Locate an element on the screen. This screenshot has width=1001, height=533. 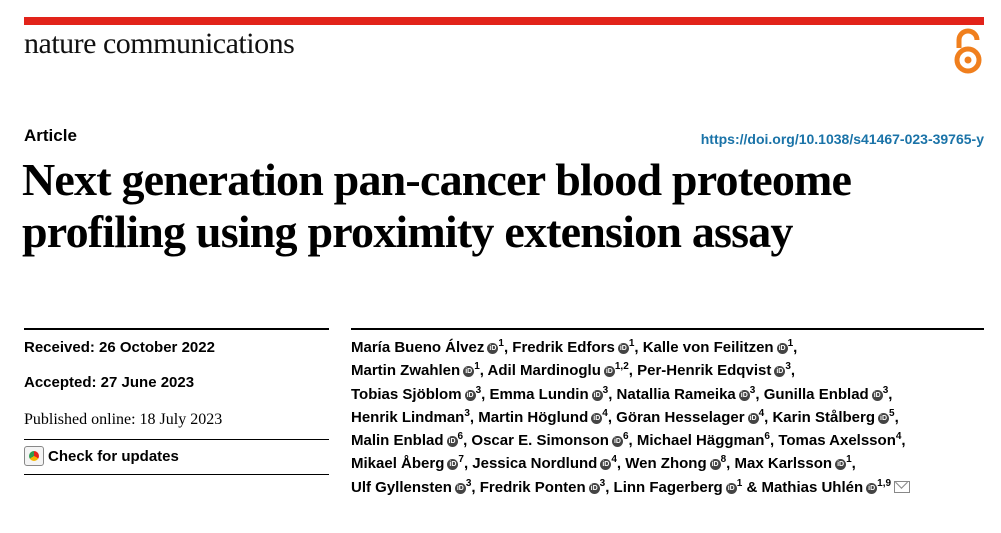
author-name: Adil Mardinoglu iD 1,2 is located at coordinates (558, 370).